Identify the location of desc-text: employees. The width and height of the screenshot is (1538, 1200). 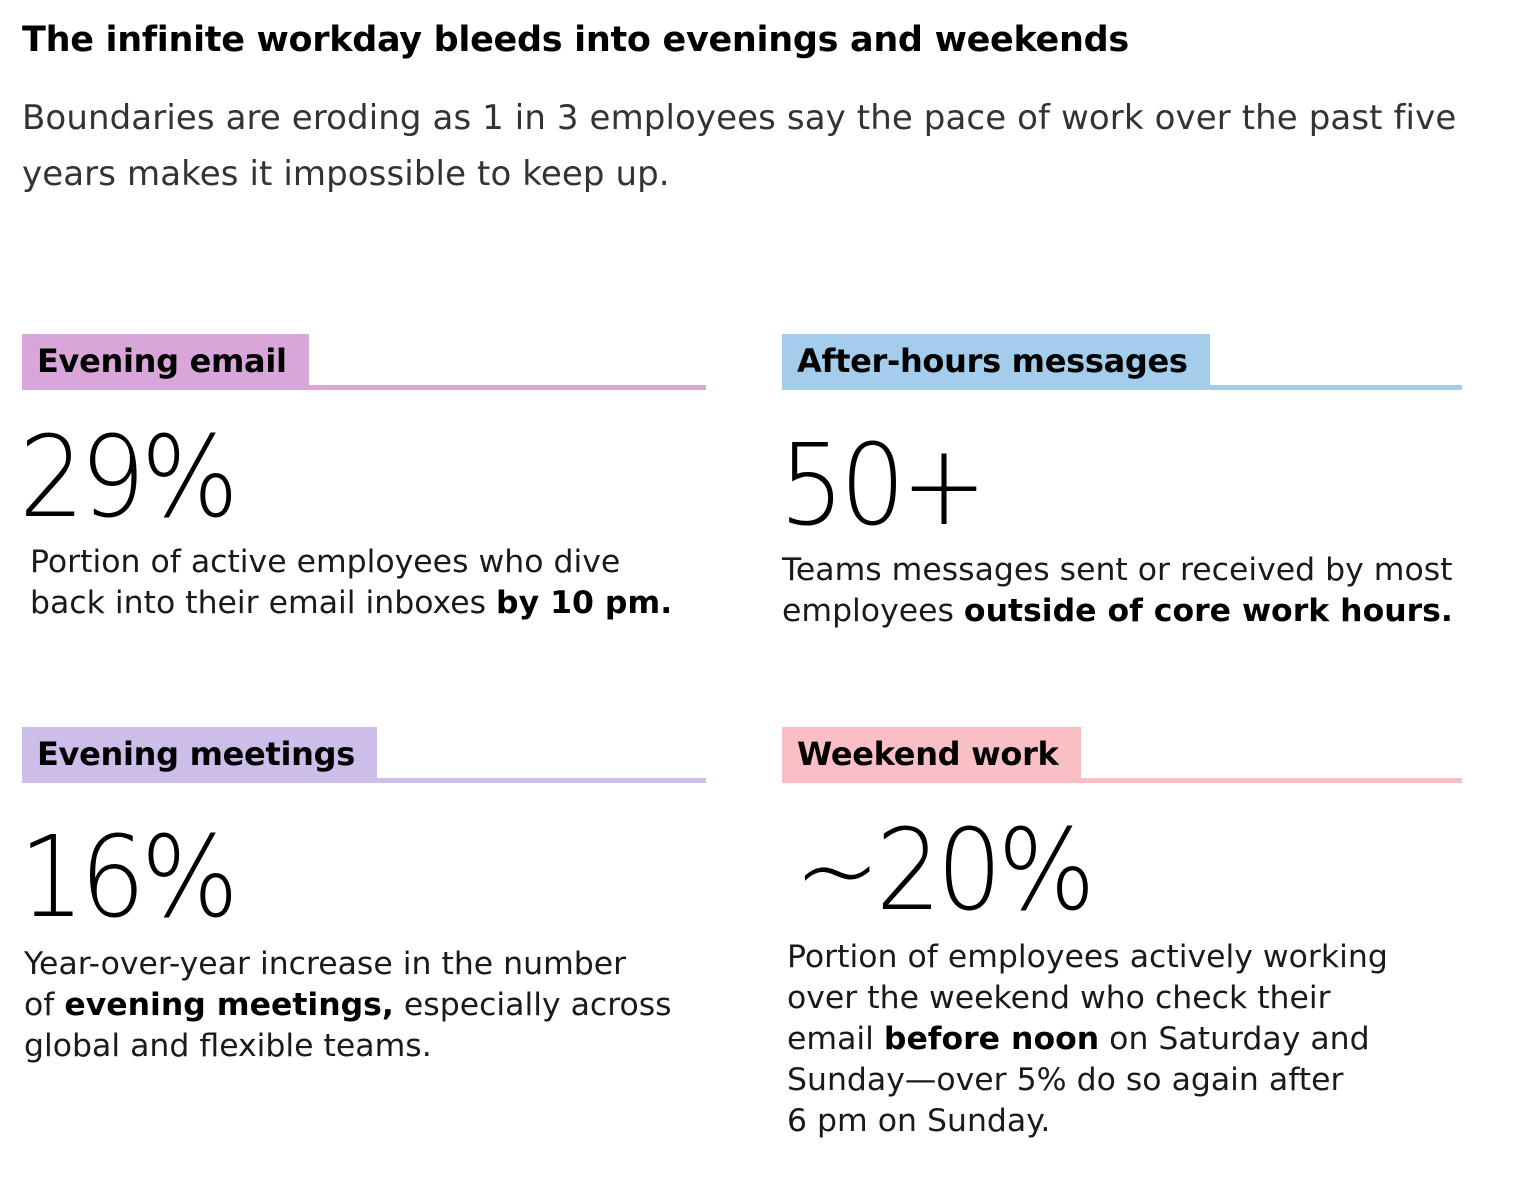
(873, 611).